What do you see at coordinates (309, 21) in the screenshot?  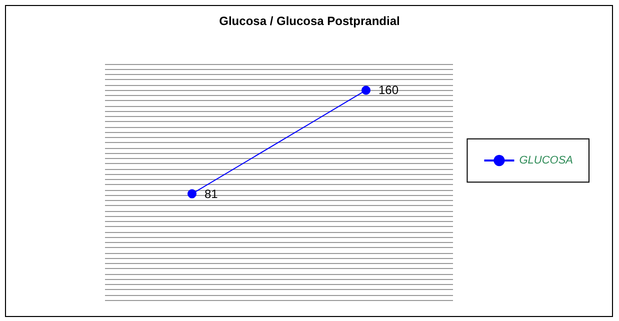 I see `chart-title: Glucosa / Glucosa Postprandial` at bounding box center [309, 21].